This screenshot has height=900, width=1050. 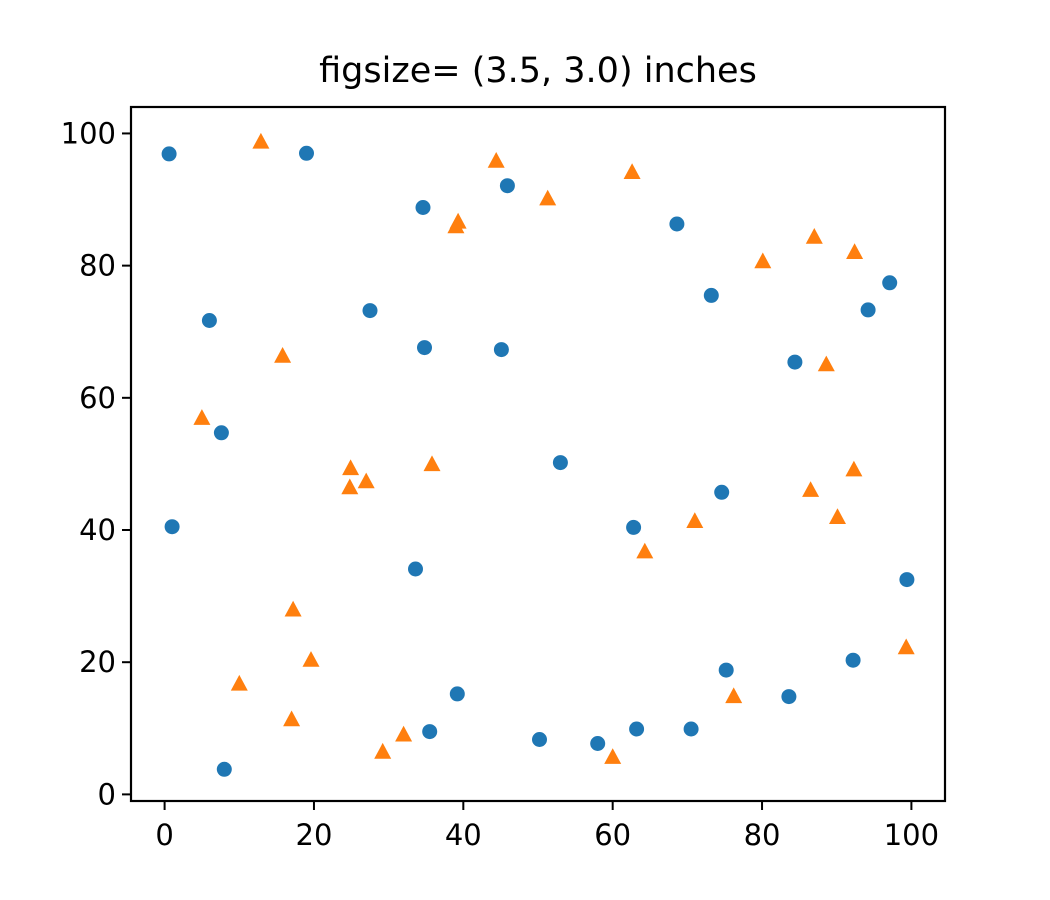 What do you see at coordinates (97, 530) in the screenshot?
I see `y-tick-label: 40` at bounding box center [97, 530].